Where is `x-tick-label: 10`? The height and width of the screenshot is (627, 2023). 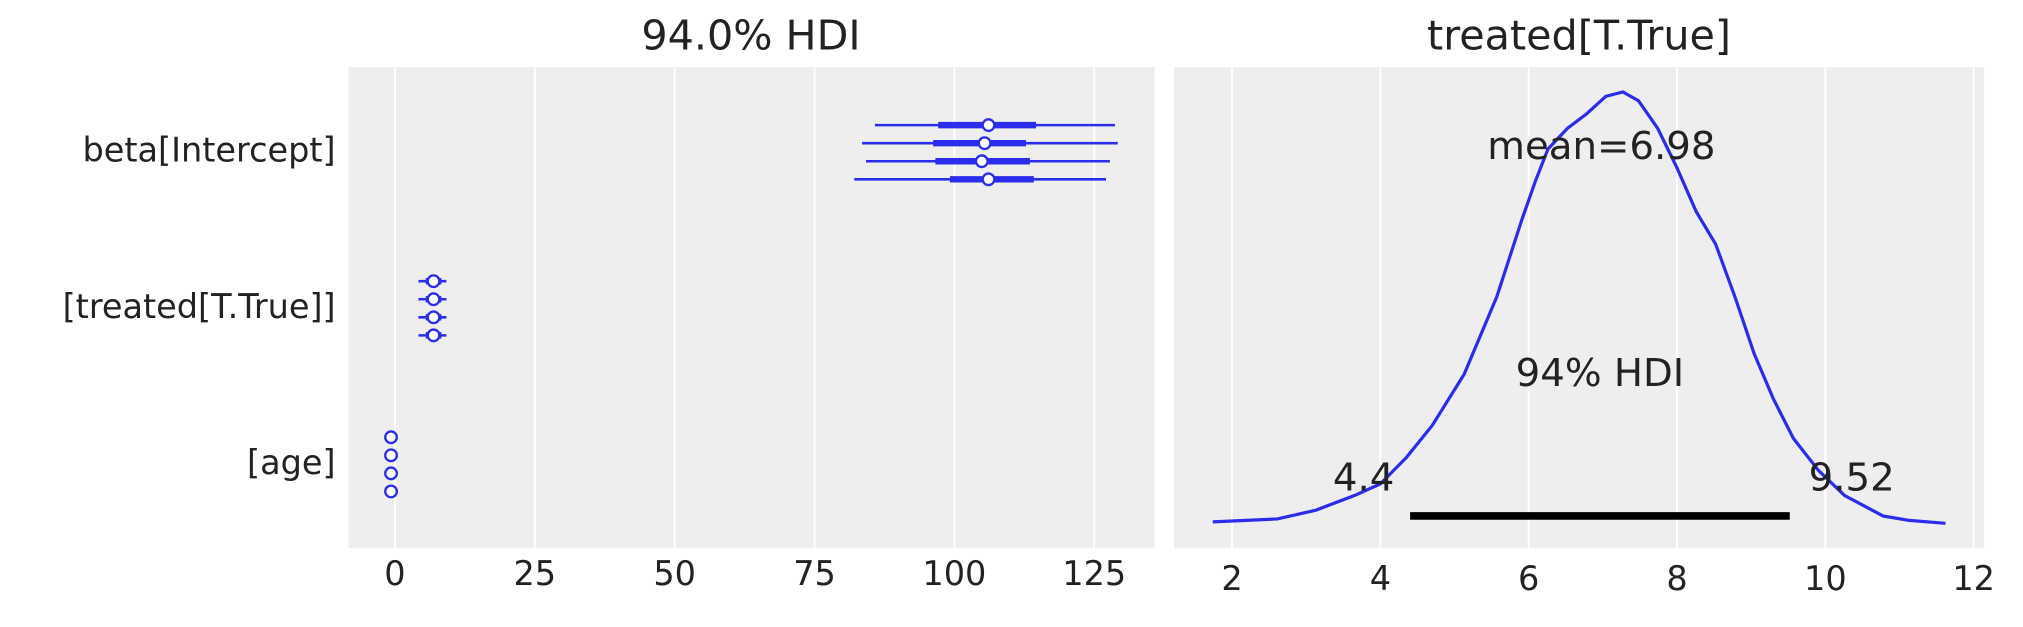 x-tick-label: 10 is located at coordinates (1825, 578).